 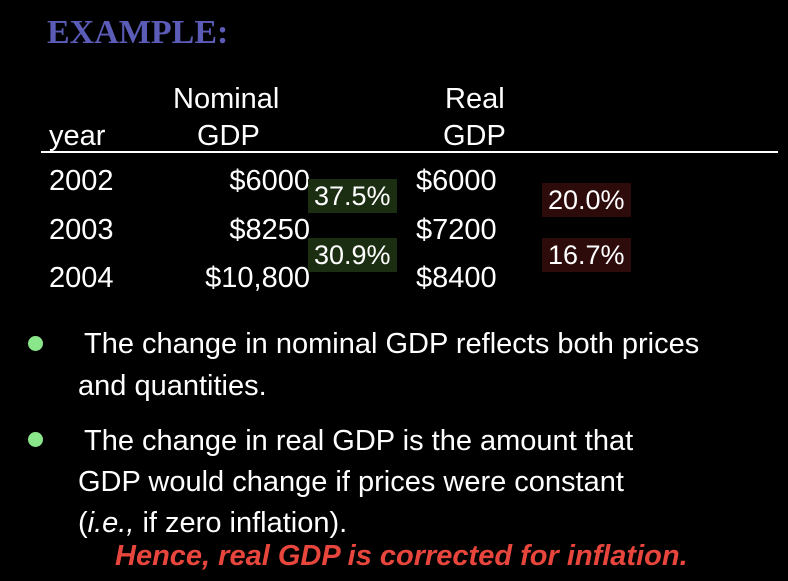 What do you see at coordinates (456, 181) in the screenshot?
I see `row-real-gdp: $6000` at bounding box center [456, 181].